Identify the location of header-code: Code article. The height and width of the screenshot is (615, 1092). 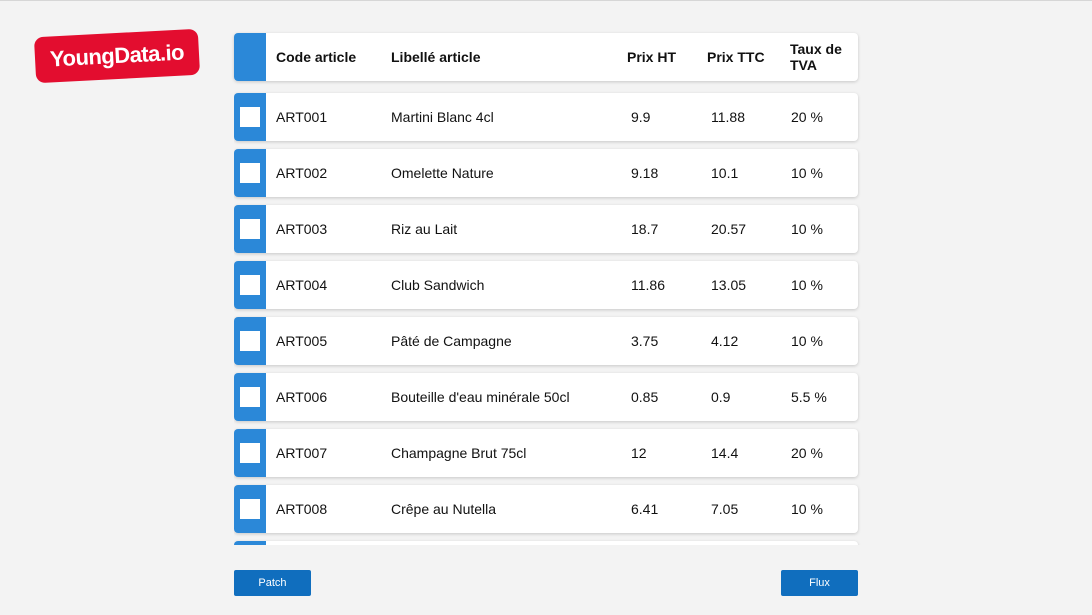
(316, 57).